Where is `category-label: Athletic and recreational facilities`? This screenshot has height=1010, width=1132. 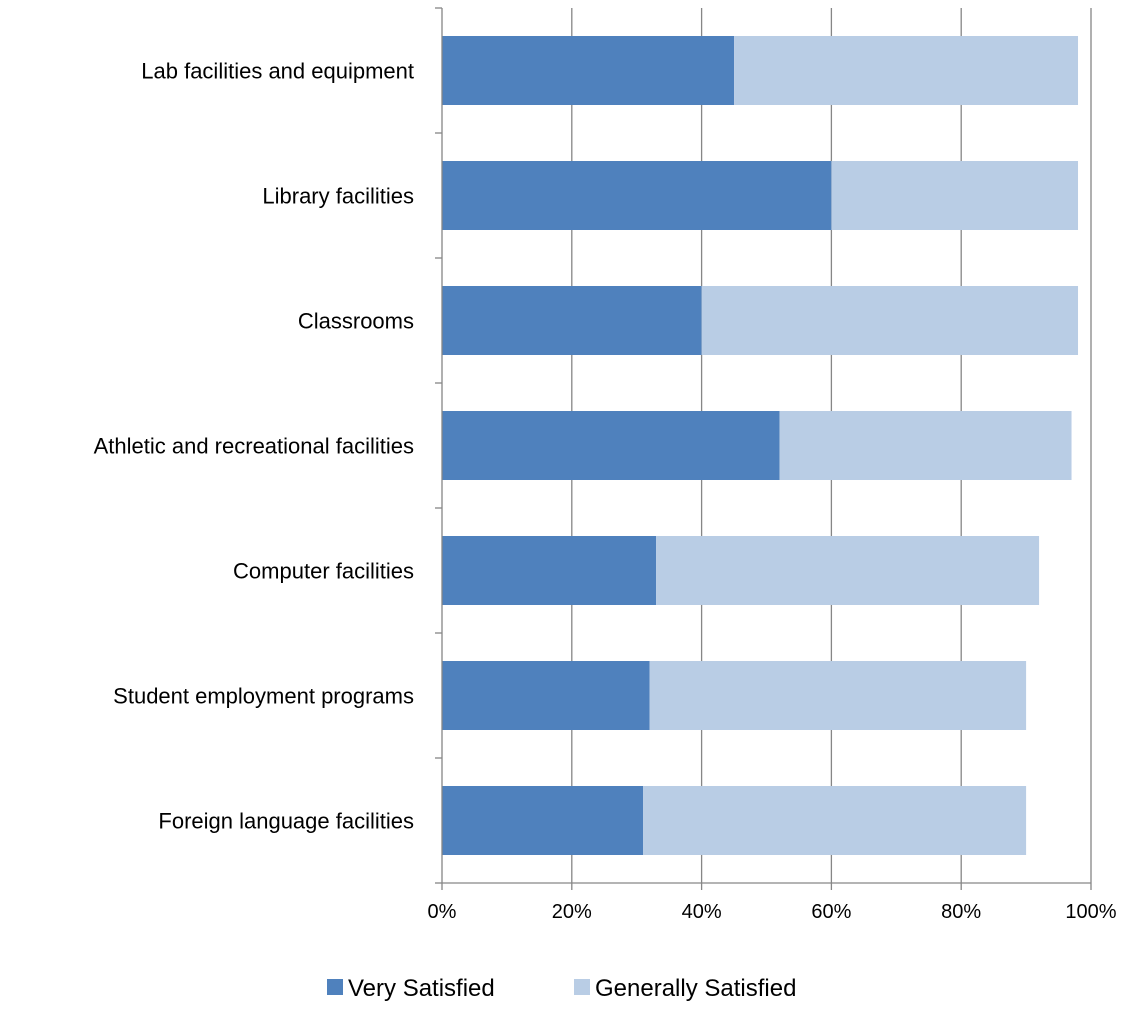 category-label: Athletic and recreational facilities is located at coordinates (254, 446).